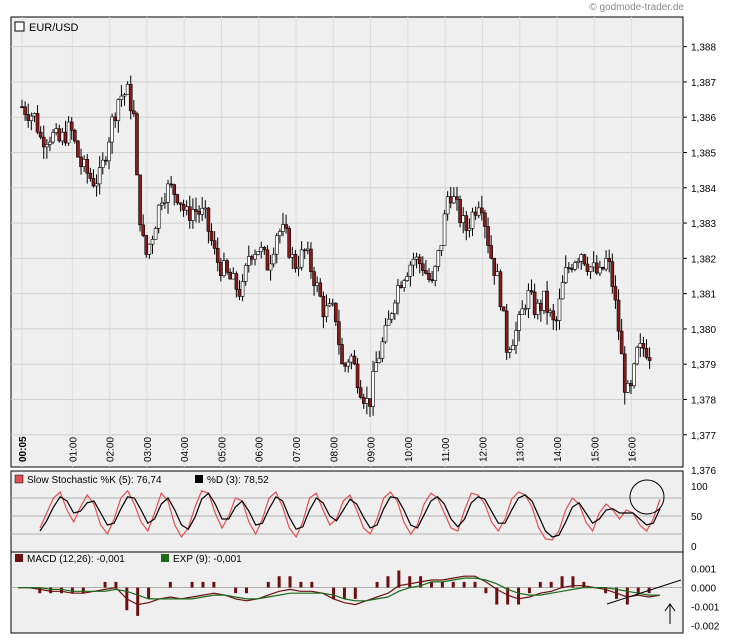 This screenshot has height=641, width=730. What do you see at coordinates (694, 547) in the screenshot?
I see `stochastic-tick-label: 0` at bounding box center [694, 547].